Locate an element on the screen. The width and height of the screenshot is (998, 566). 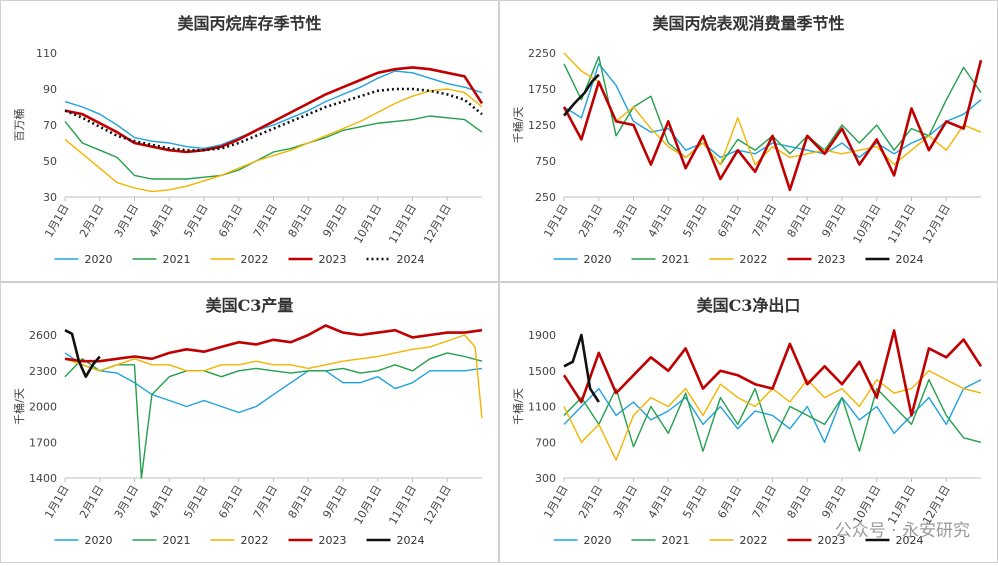
y-tick-label: 2300 is located at coordinates (43, 371).